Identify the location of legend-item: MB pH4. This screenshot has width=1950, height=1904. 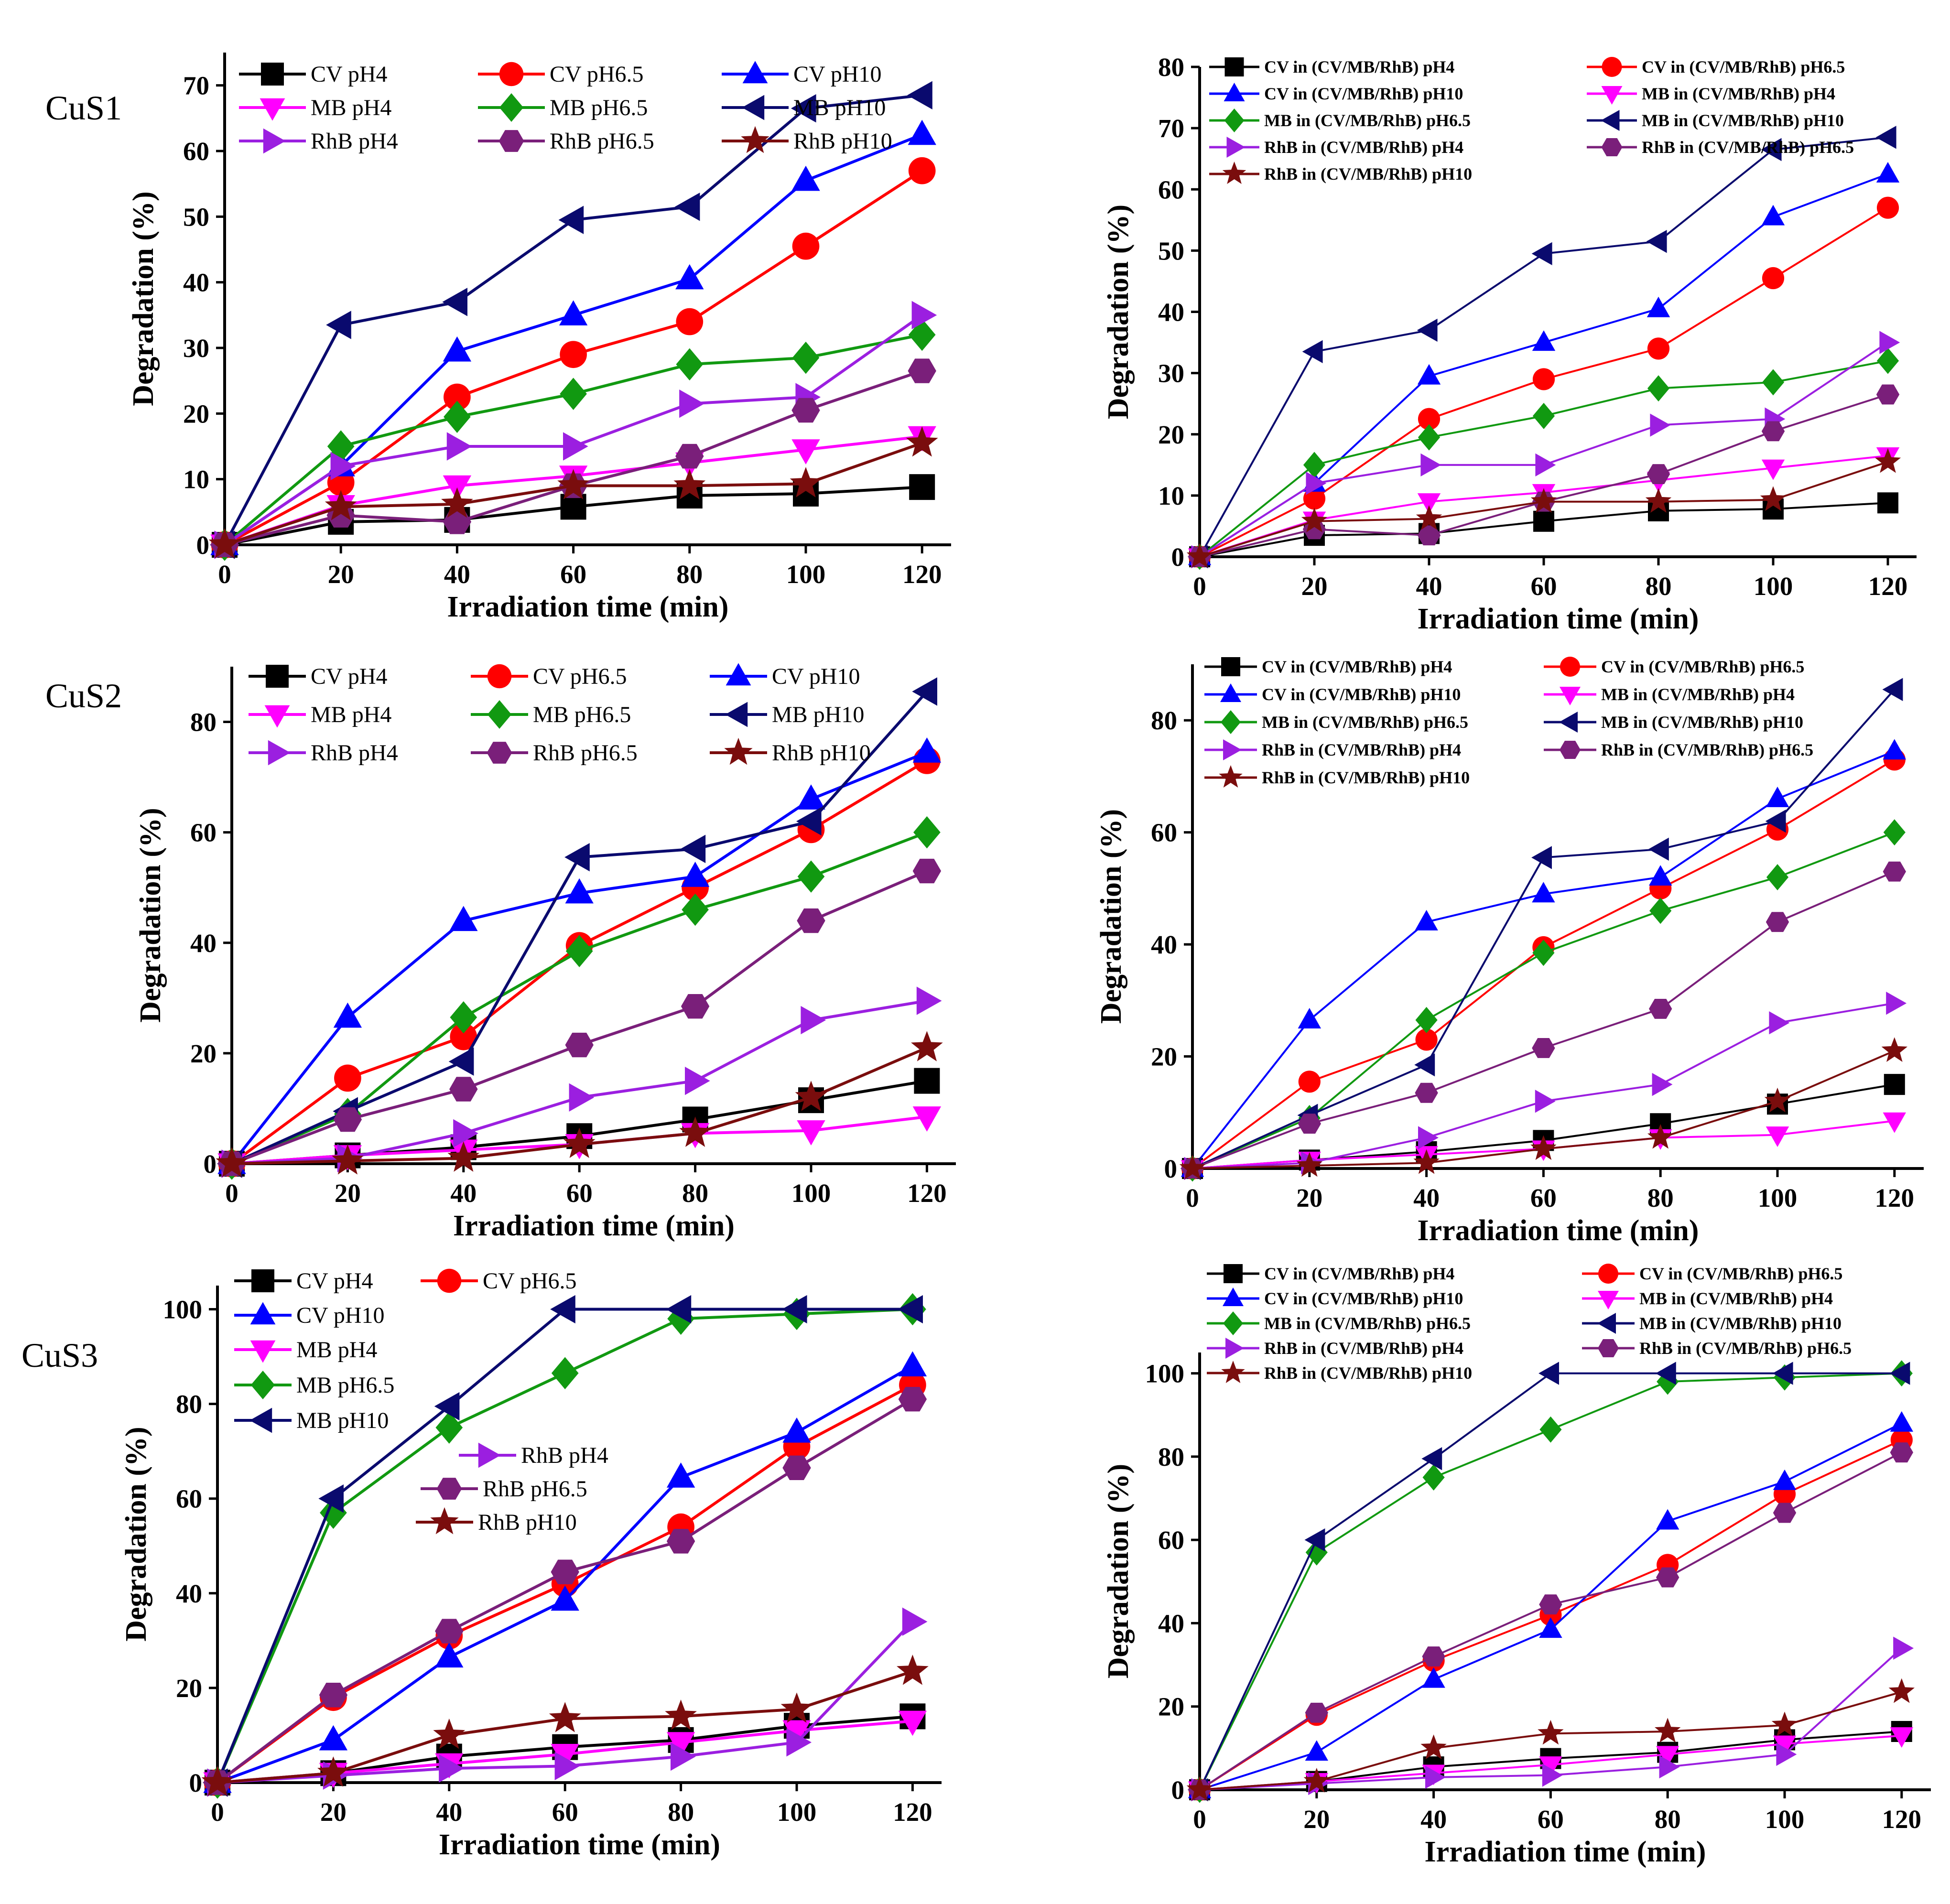
(320, 715).